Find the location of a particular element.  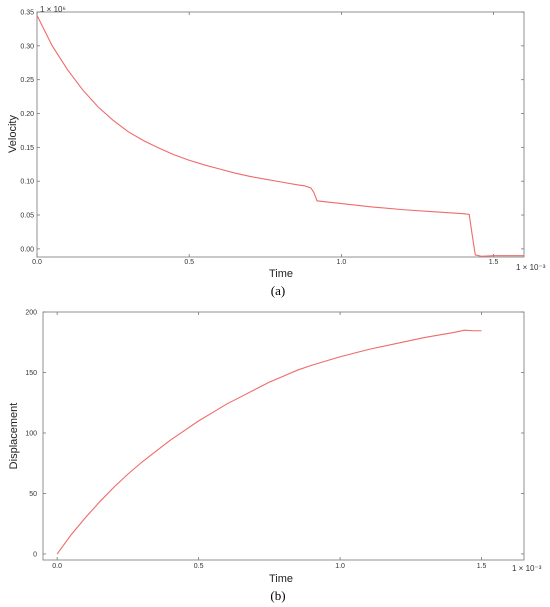

chart-a-caption: (a) is located at coordinates (278, 290).